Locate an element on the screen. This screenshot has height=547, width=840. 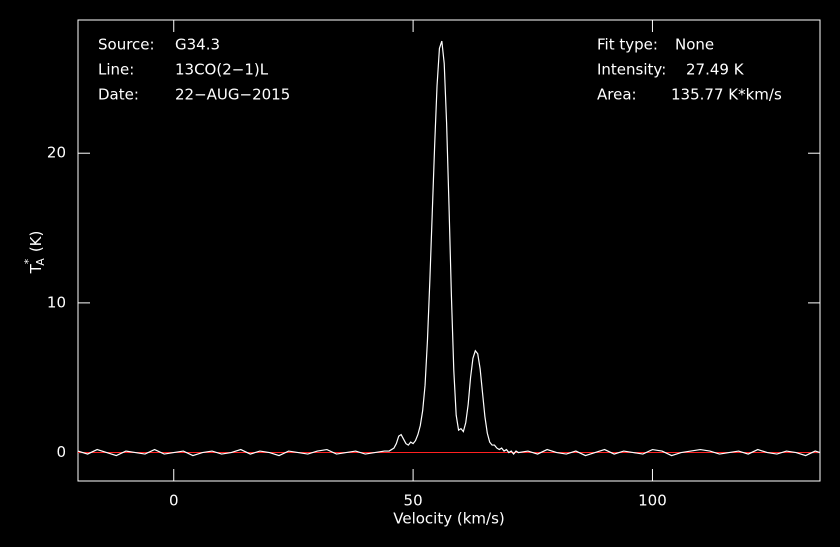
x-tick-label: 50 is located at coordinates (413, 501).